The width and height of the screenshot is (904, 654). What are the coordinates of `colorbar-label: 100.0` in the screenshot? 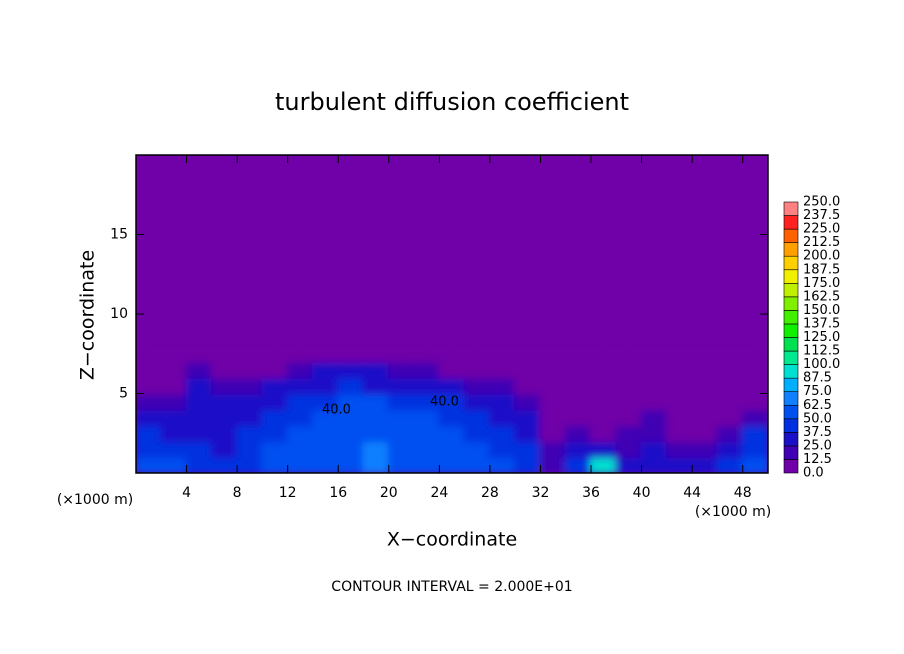 It's located at (821, 364).